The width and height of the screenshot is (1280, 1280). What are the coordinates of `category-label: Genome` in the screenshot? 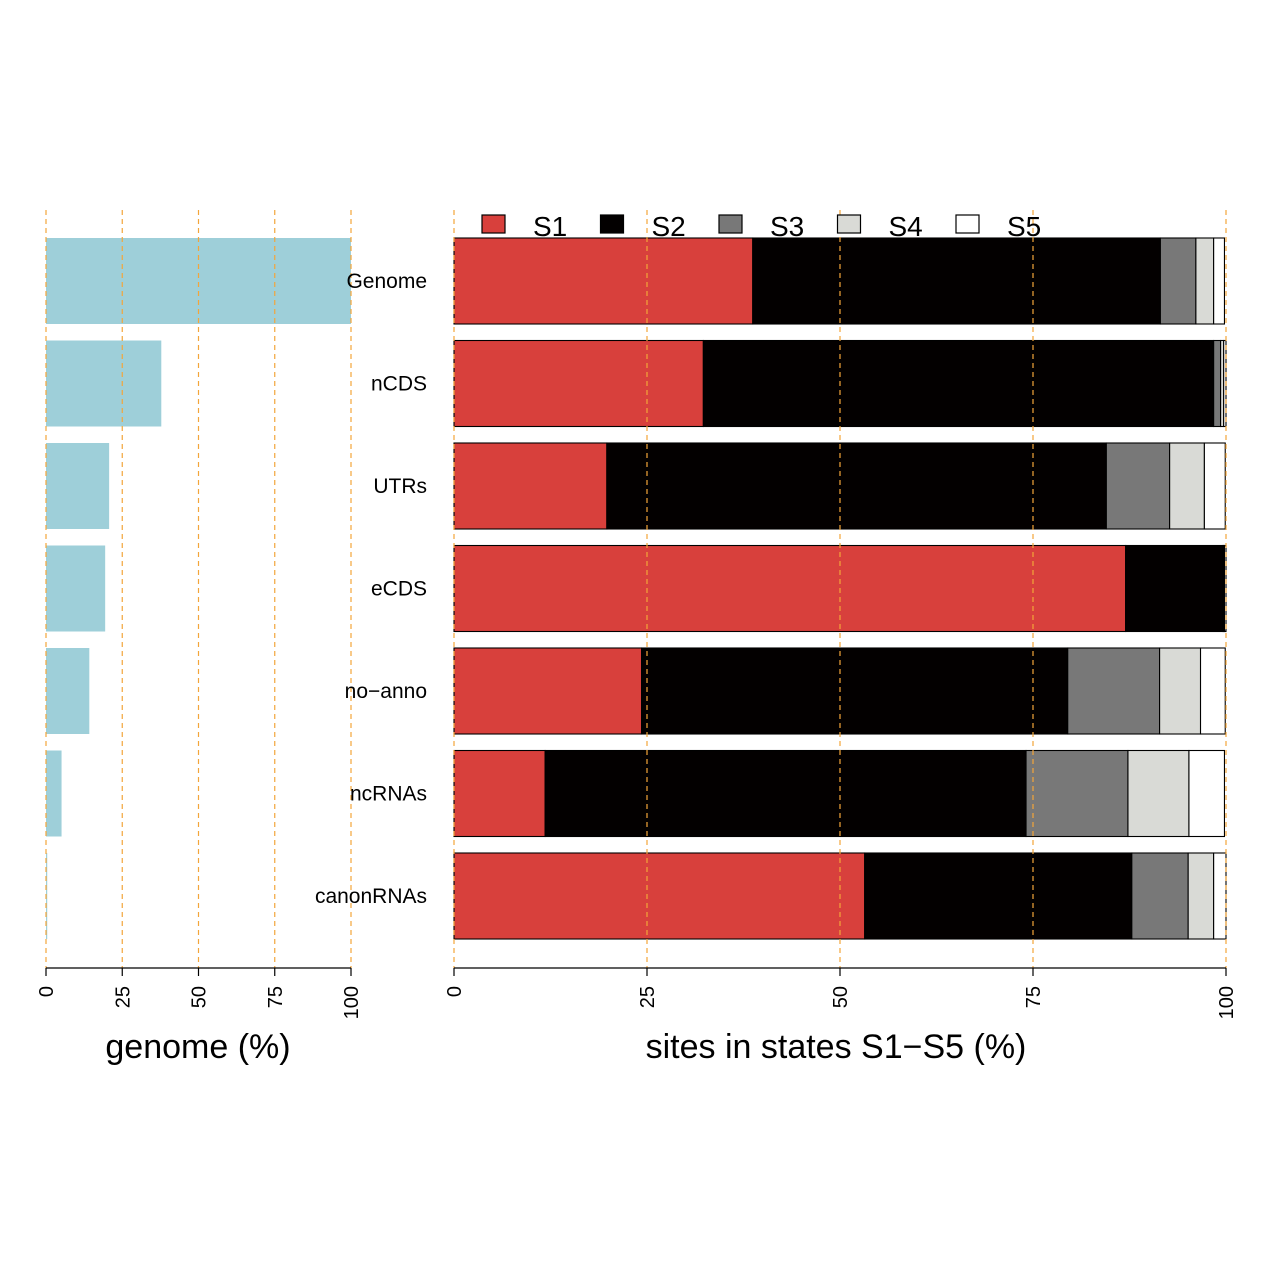 It's located at (386, 281).